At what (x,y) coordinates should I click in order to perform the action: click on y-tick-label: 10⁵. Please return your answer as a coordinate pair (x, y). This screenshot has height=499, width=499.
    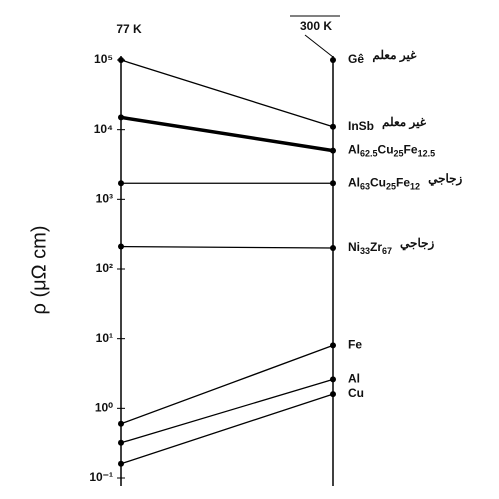
    Looking at the image, I should click on (103, 59).